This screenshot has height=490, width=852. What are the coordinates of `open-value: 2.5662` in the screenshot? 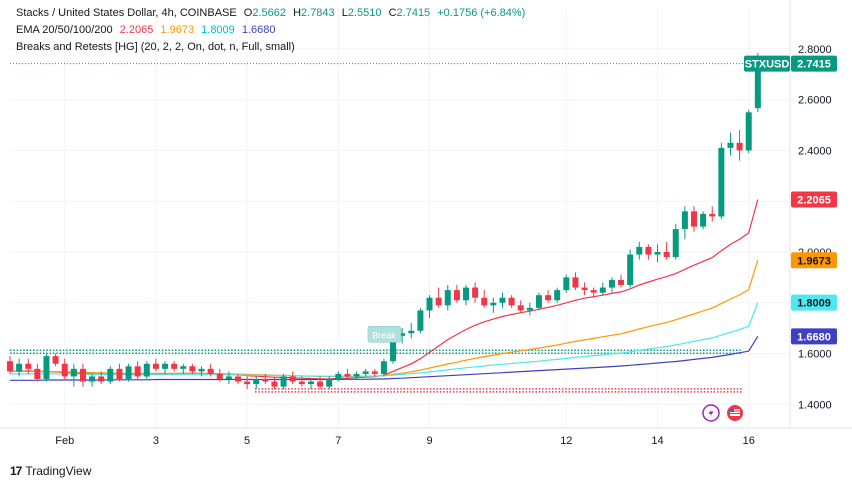 It's located at (269, 13).